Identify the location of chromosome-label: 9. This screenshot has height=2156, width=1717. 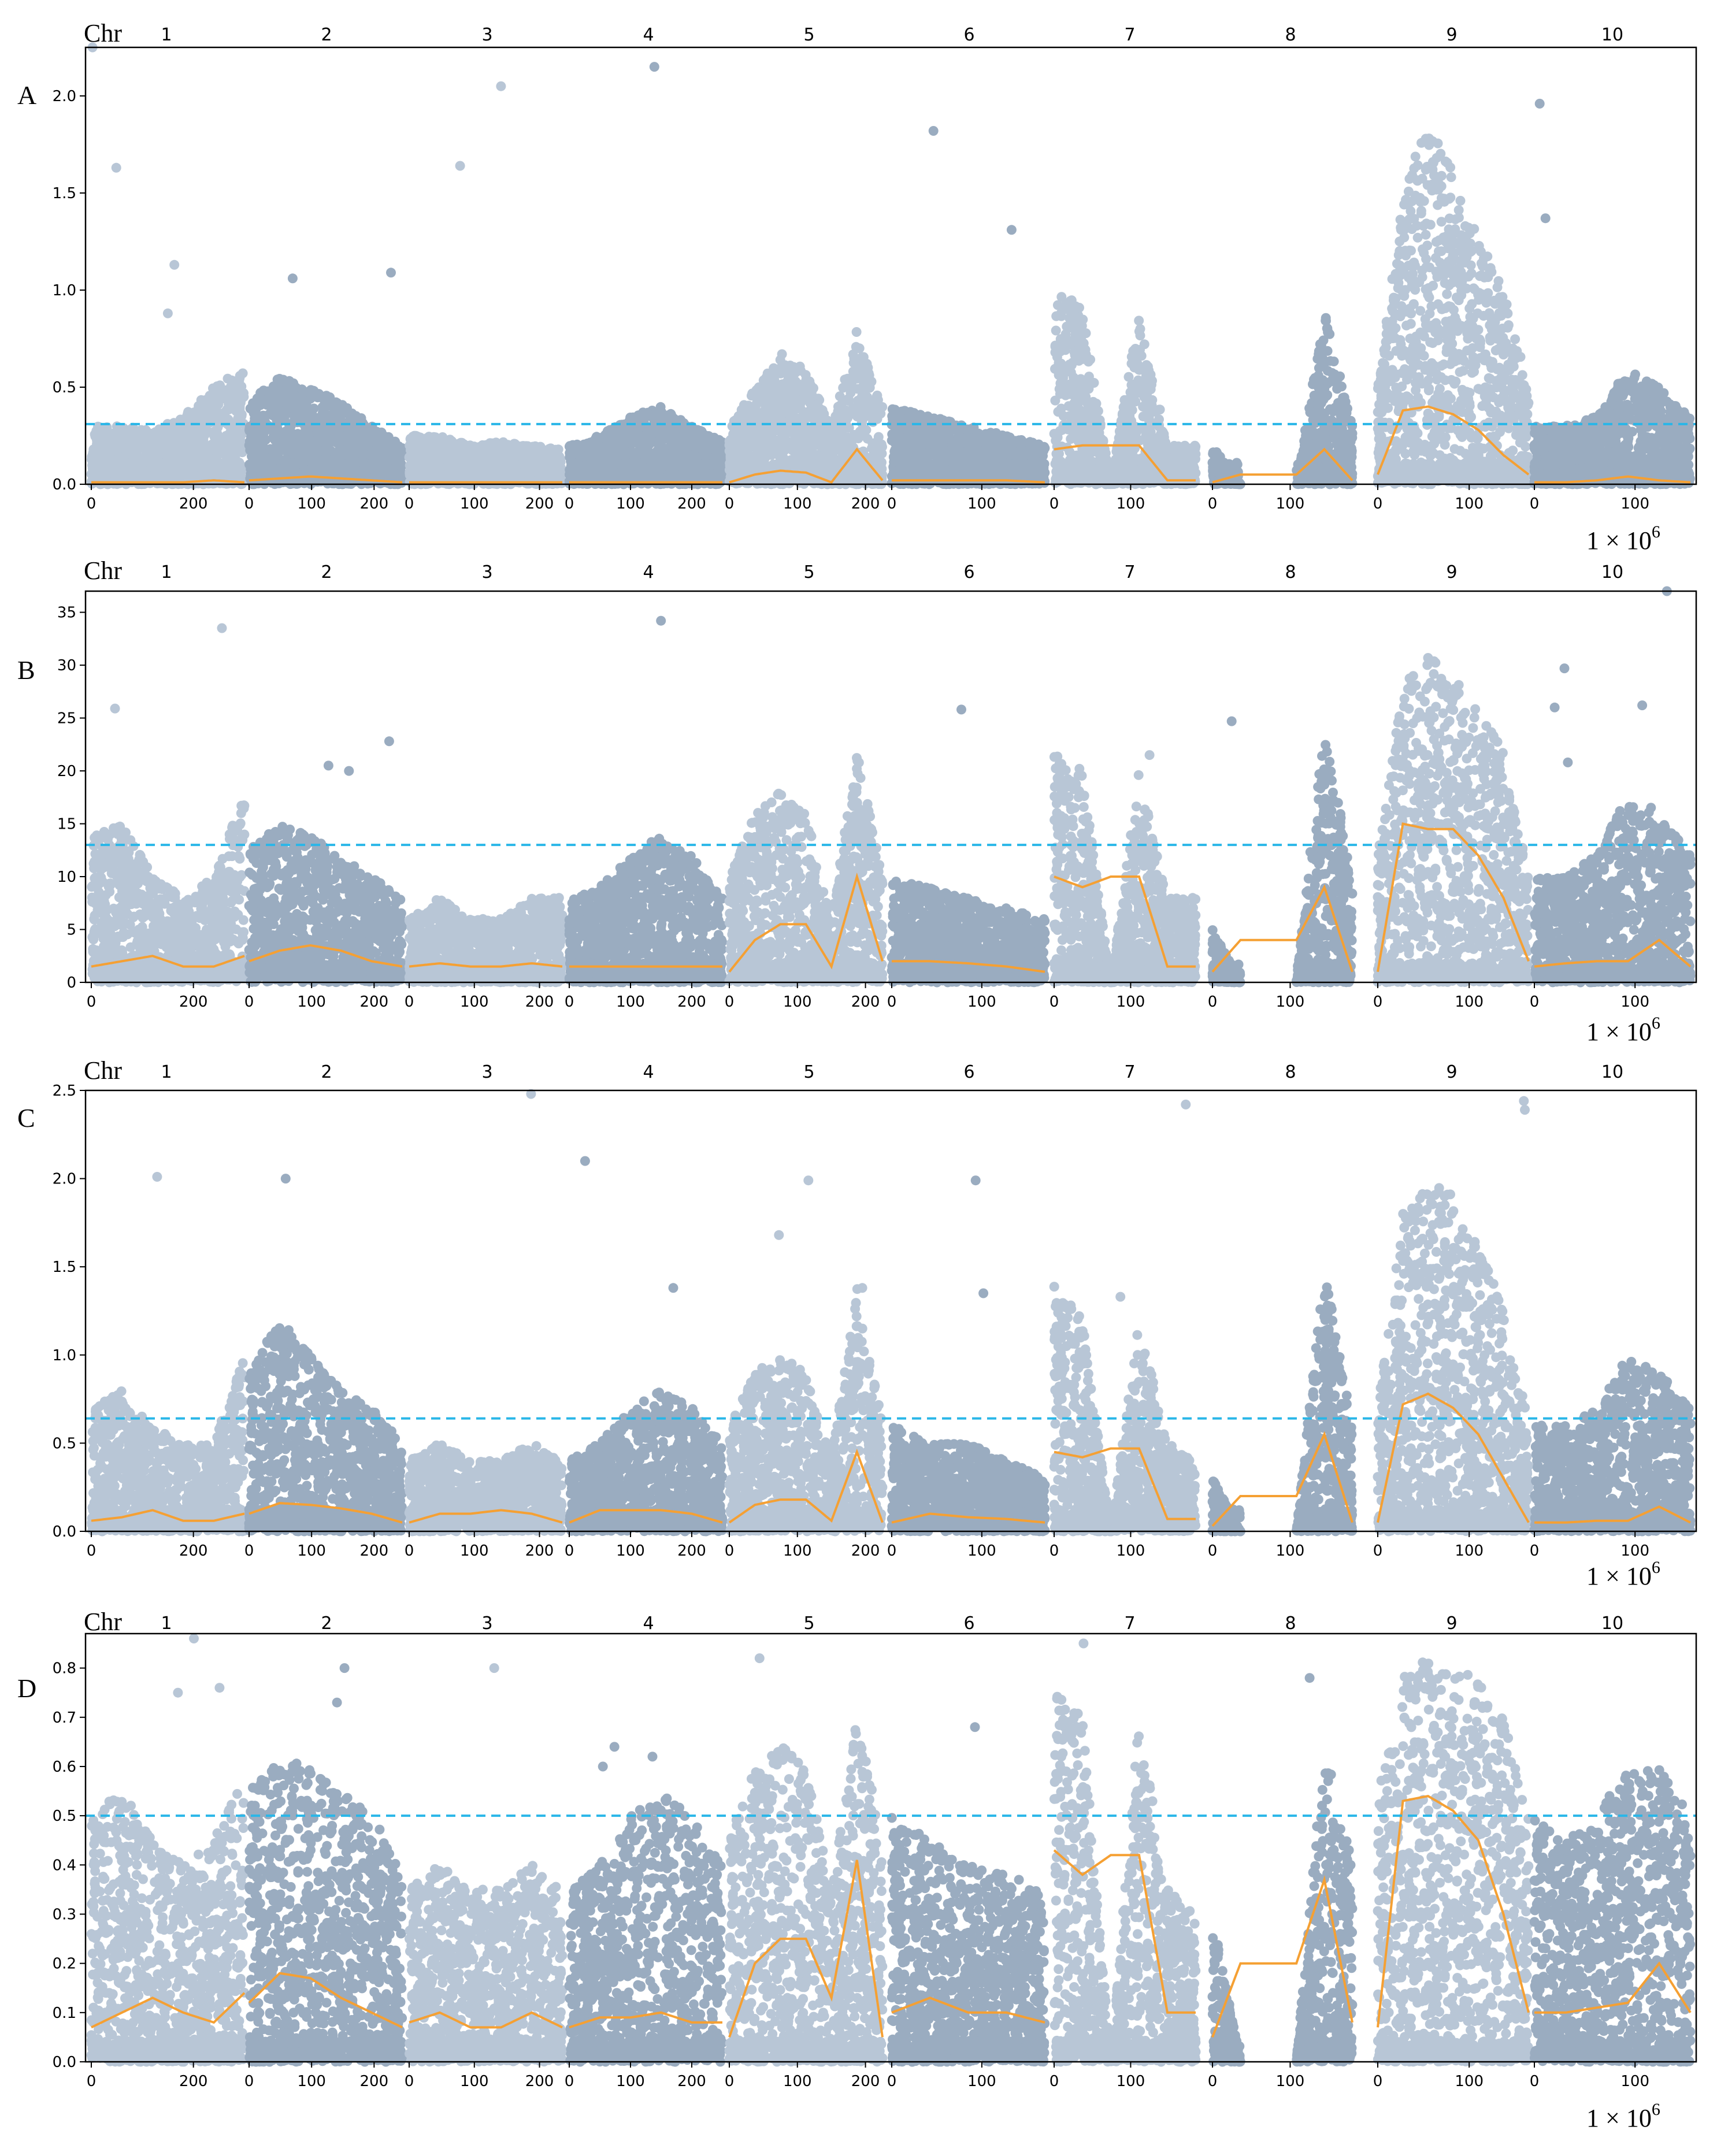
(1452, 35).